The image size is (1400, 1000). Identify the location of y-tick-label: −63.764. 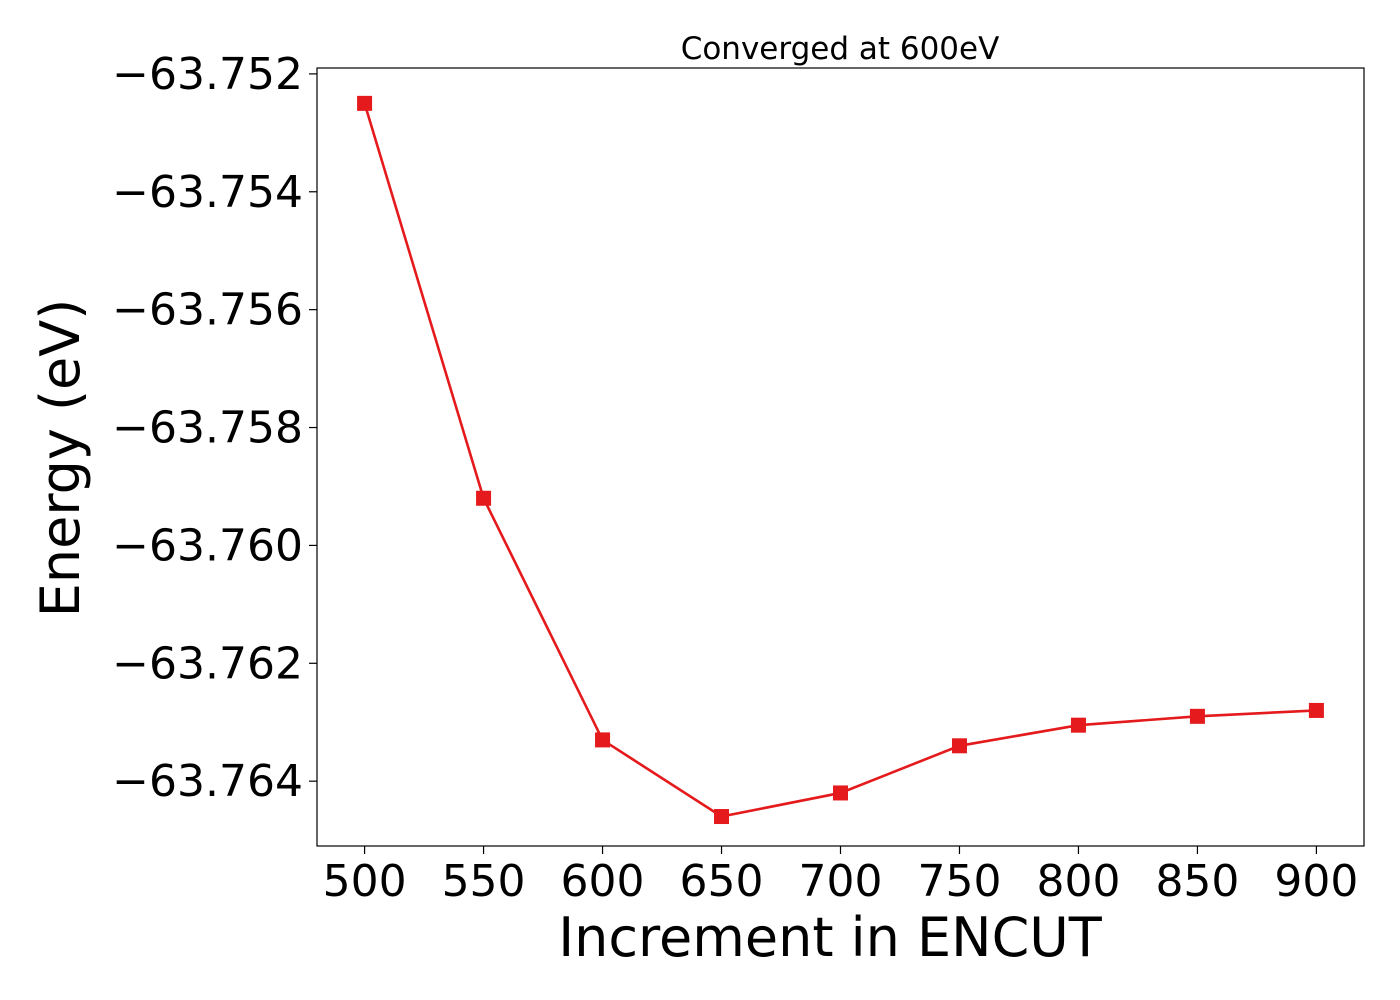
(207, 781).